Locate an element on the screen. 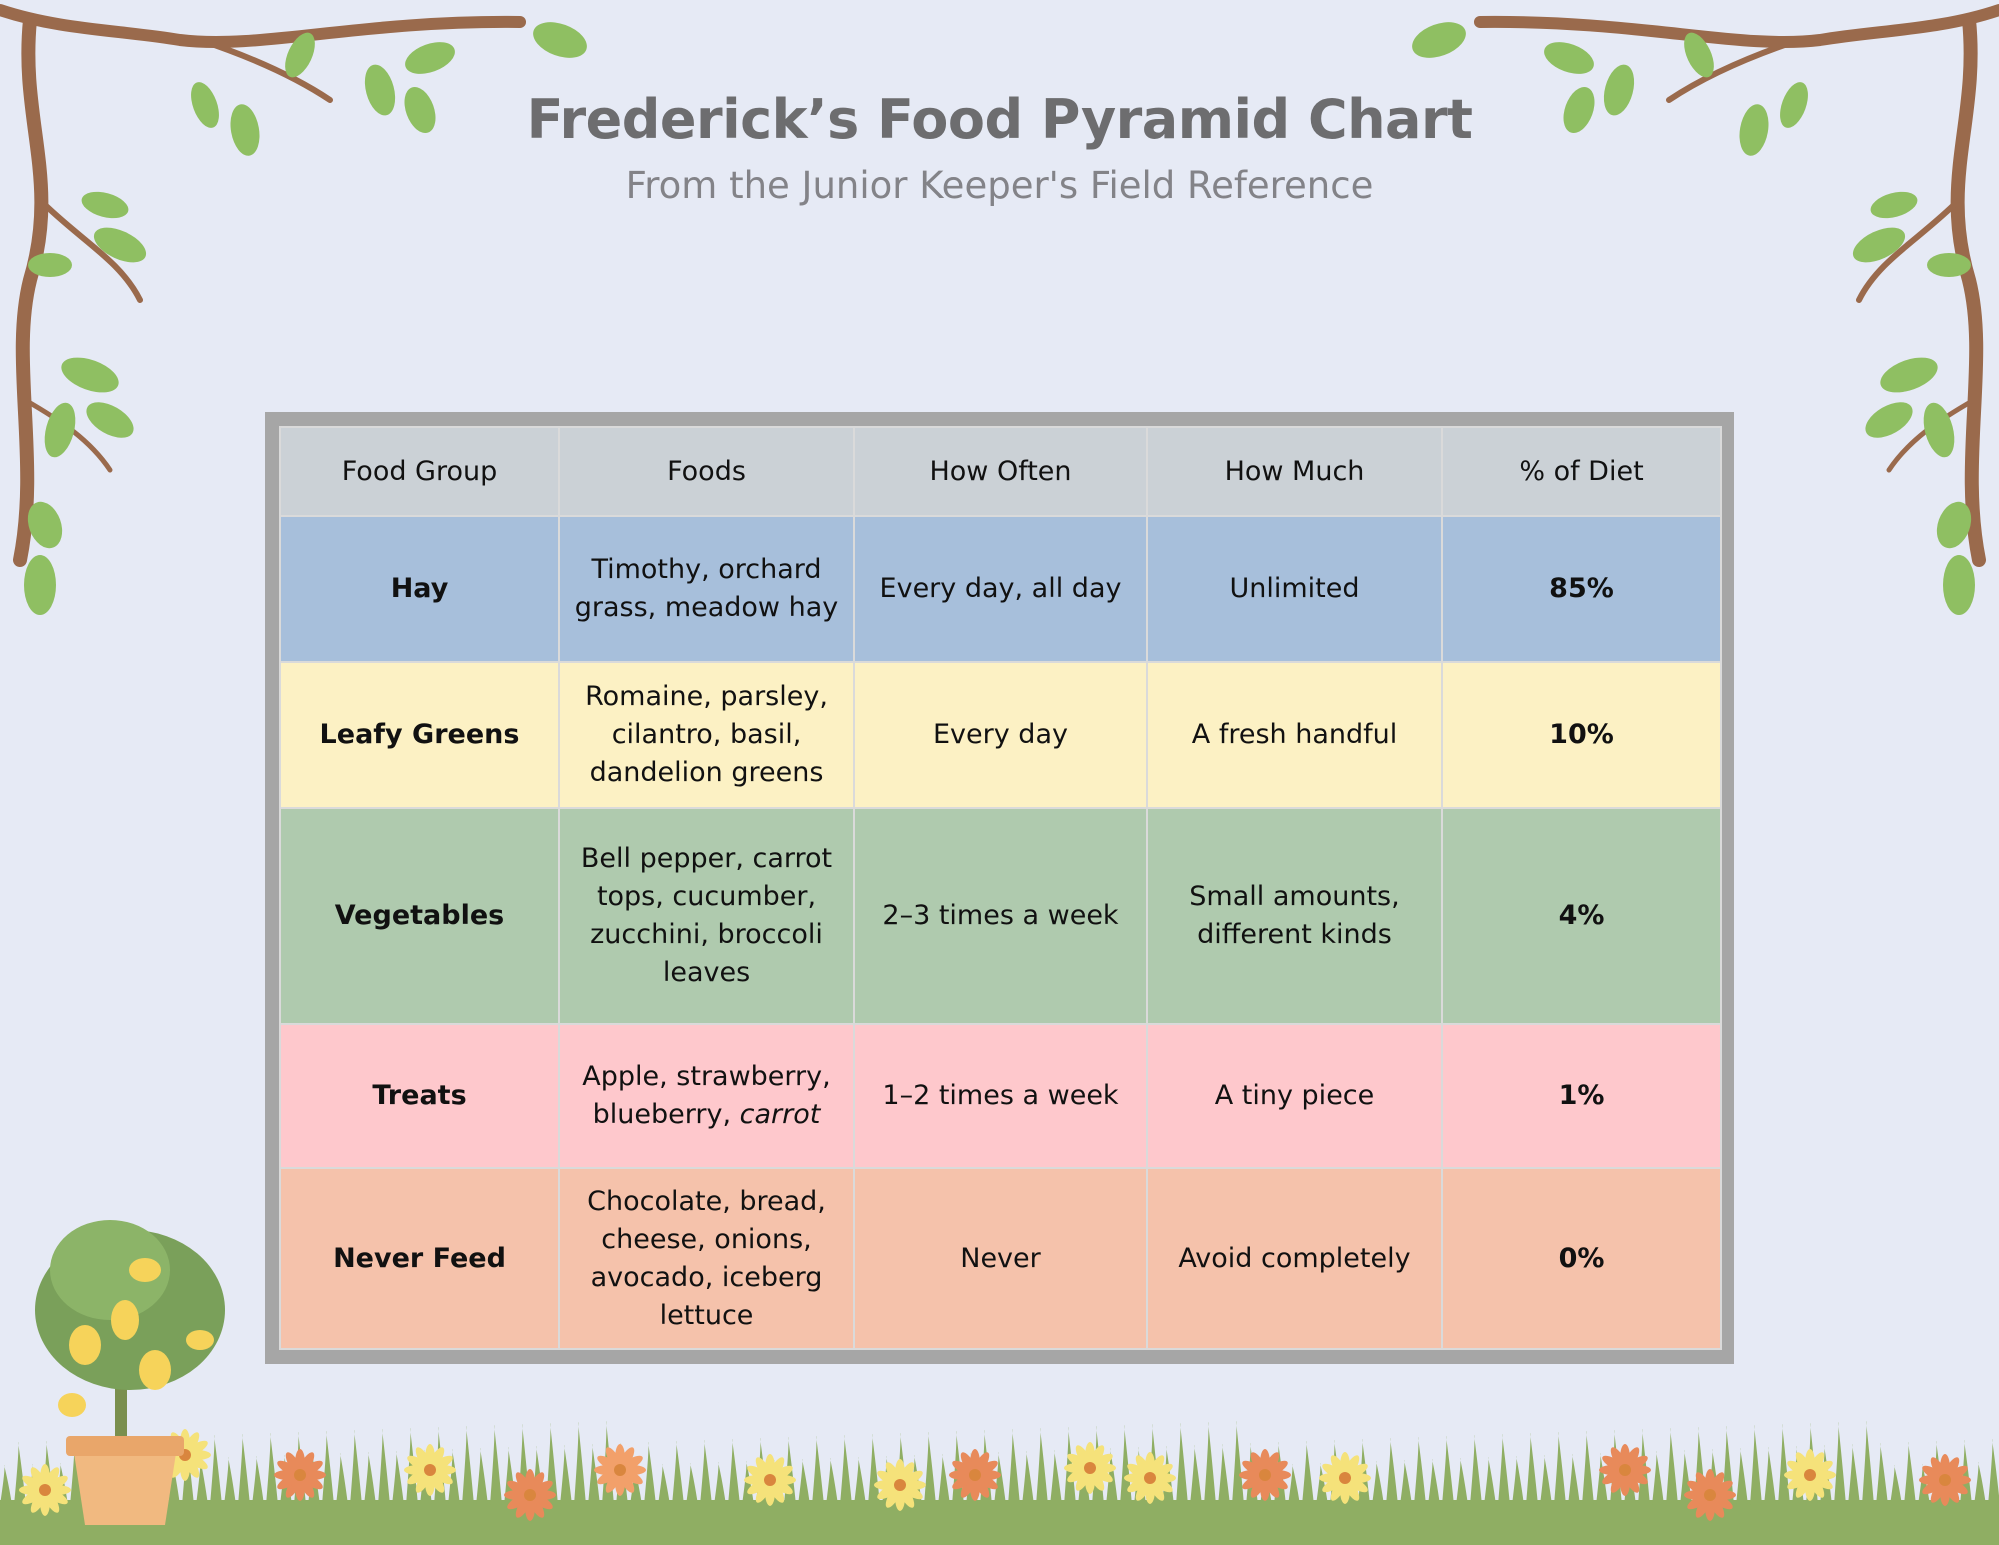  cell: Small amounts, different kinds is located at coordinates (1294, 916).